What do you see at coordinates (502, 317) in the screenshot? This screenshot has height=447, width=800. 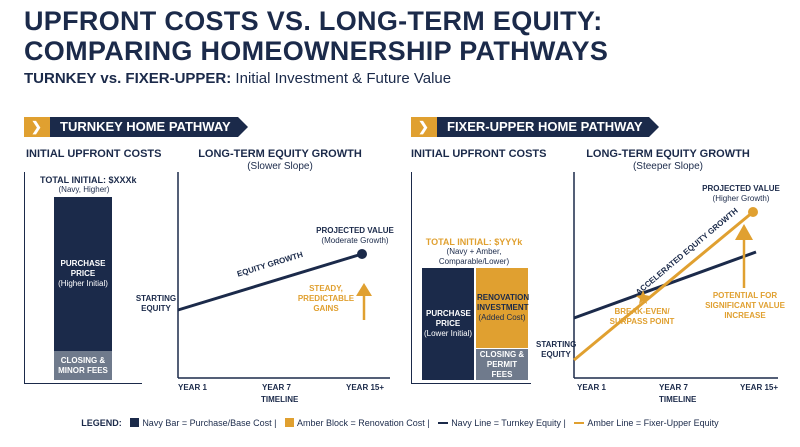 I see `fixer-reno-note: (Added Cost)` at bounding box center [502, 317].